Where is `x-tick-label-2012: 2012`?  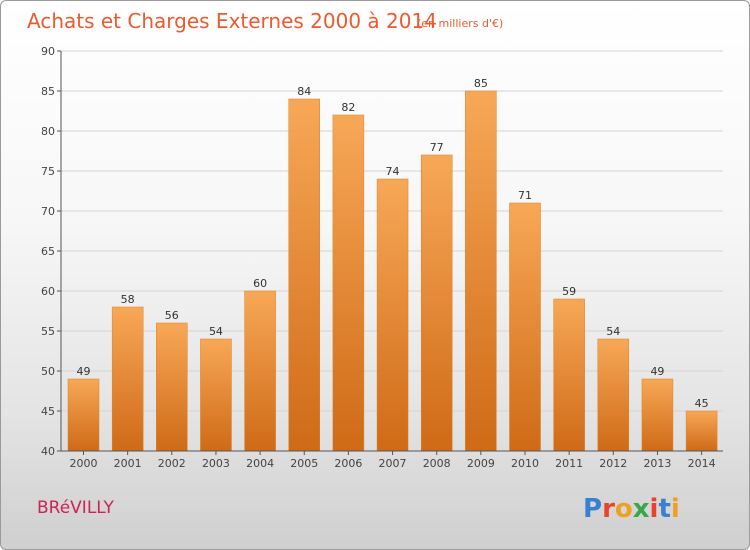 x-tick-label-2012: 2012 is located at coordinates (613, 463).